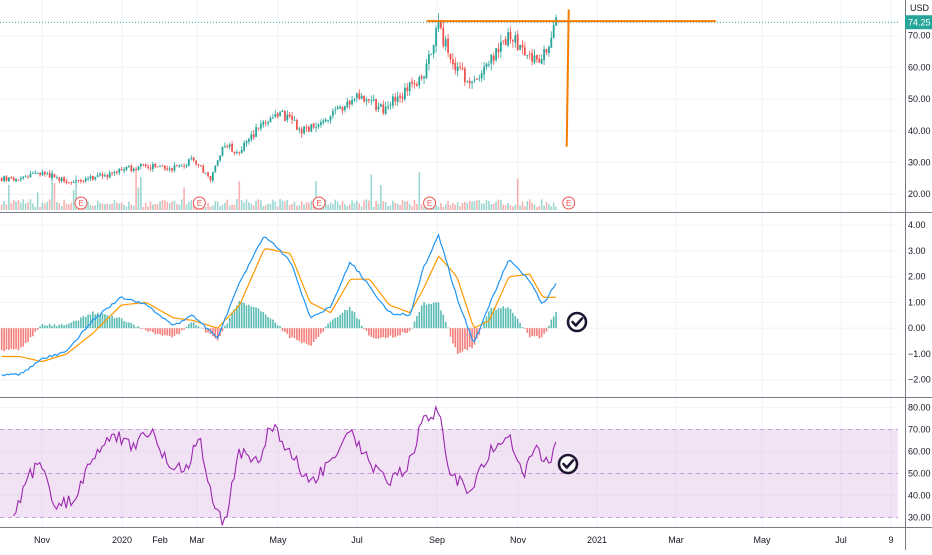 This screenshot has height=555, width=932. What do you see at coordinates (284, 465) in the screenshot?
I see `rsi-line` at bounding box center [284, 465].